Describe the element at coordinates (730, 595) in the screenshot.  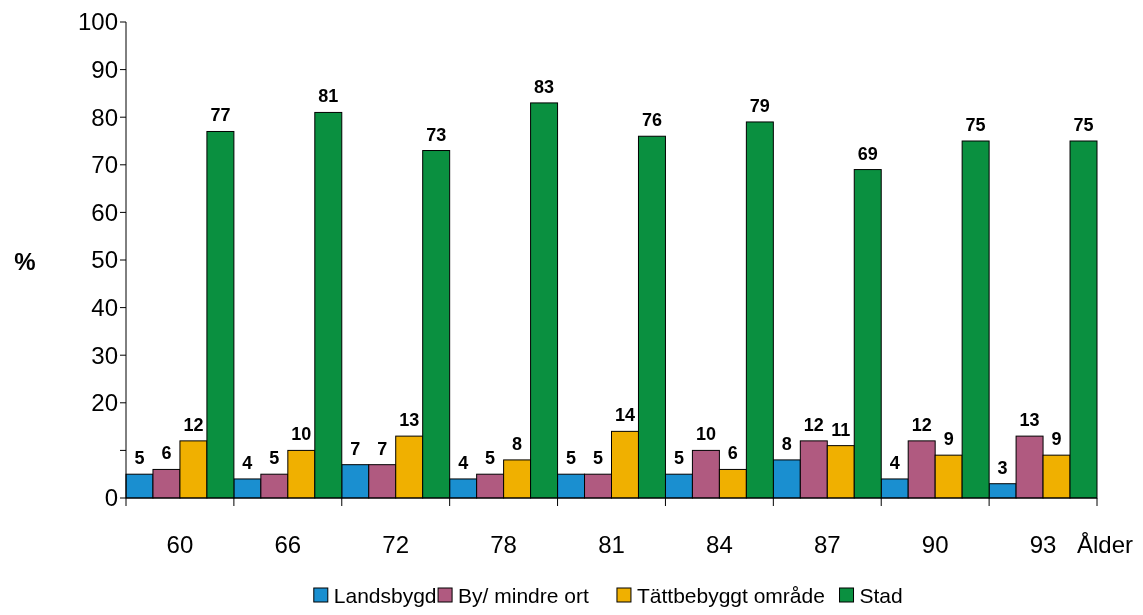
I see `legend-label: Tättbebyggt område` at that location.